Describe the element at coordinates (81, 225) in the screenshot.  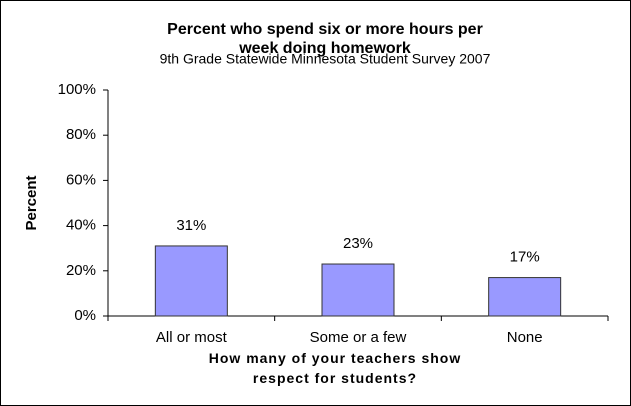
I see `y-tick-label: 40%` at that location.